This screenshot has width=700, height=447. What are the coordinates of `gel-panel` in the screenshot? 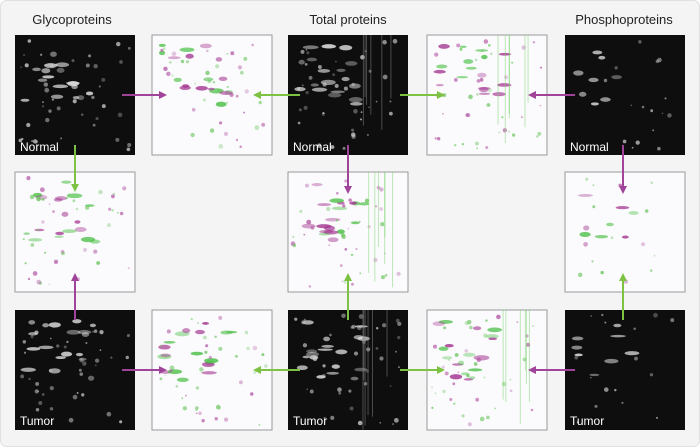 It's located at (348, 95).